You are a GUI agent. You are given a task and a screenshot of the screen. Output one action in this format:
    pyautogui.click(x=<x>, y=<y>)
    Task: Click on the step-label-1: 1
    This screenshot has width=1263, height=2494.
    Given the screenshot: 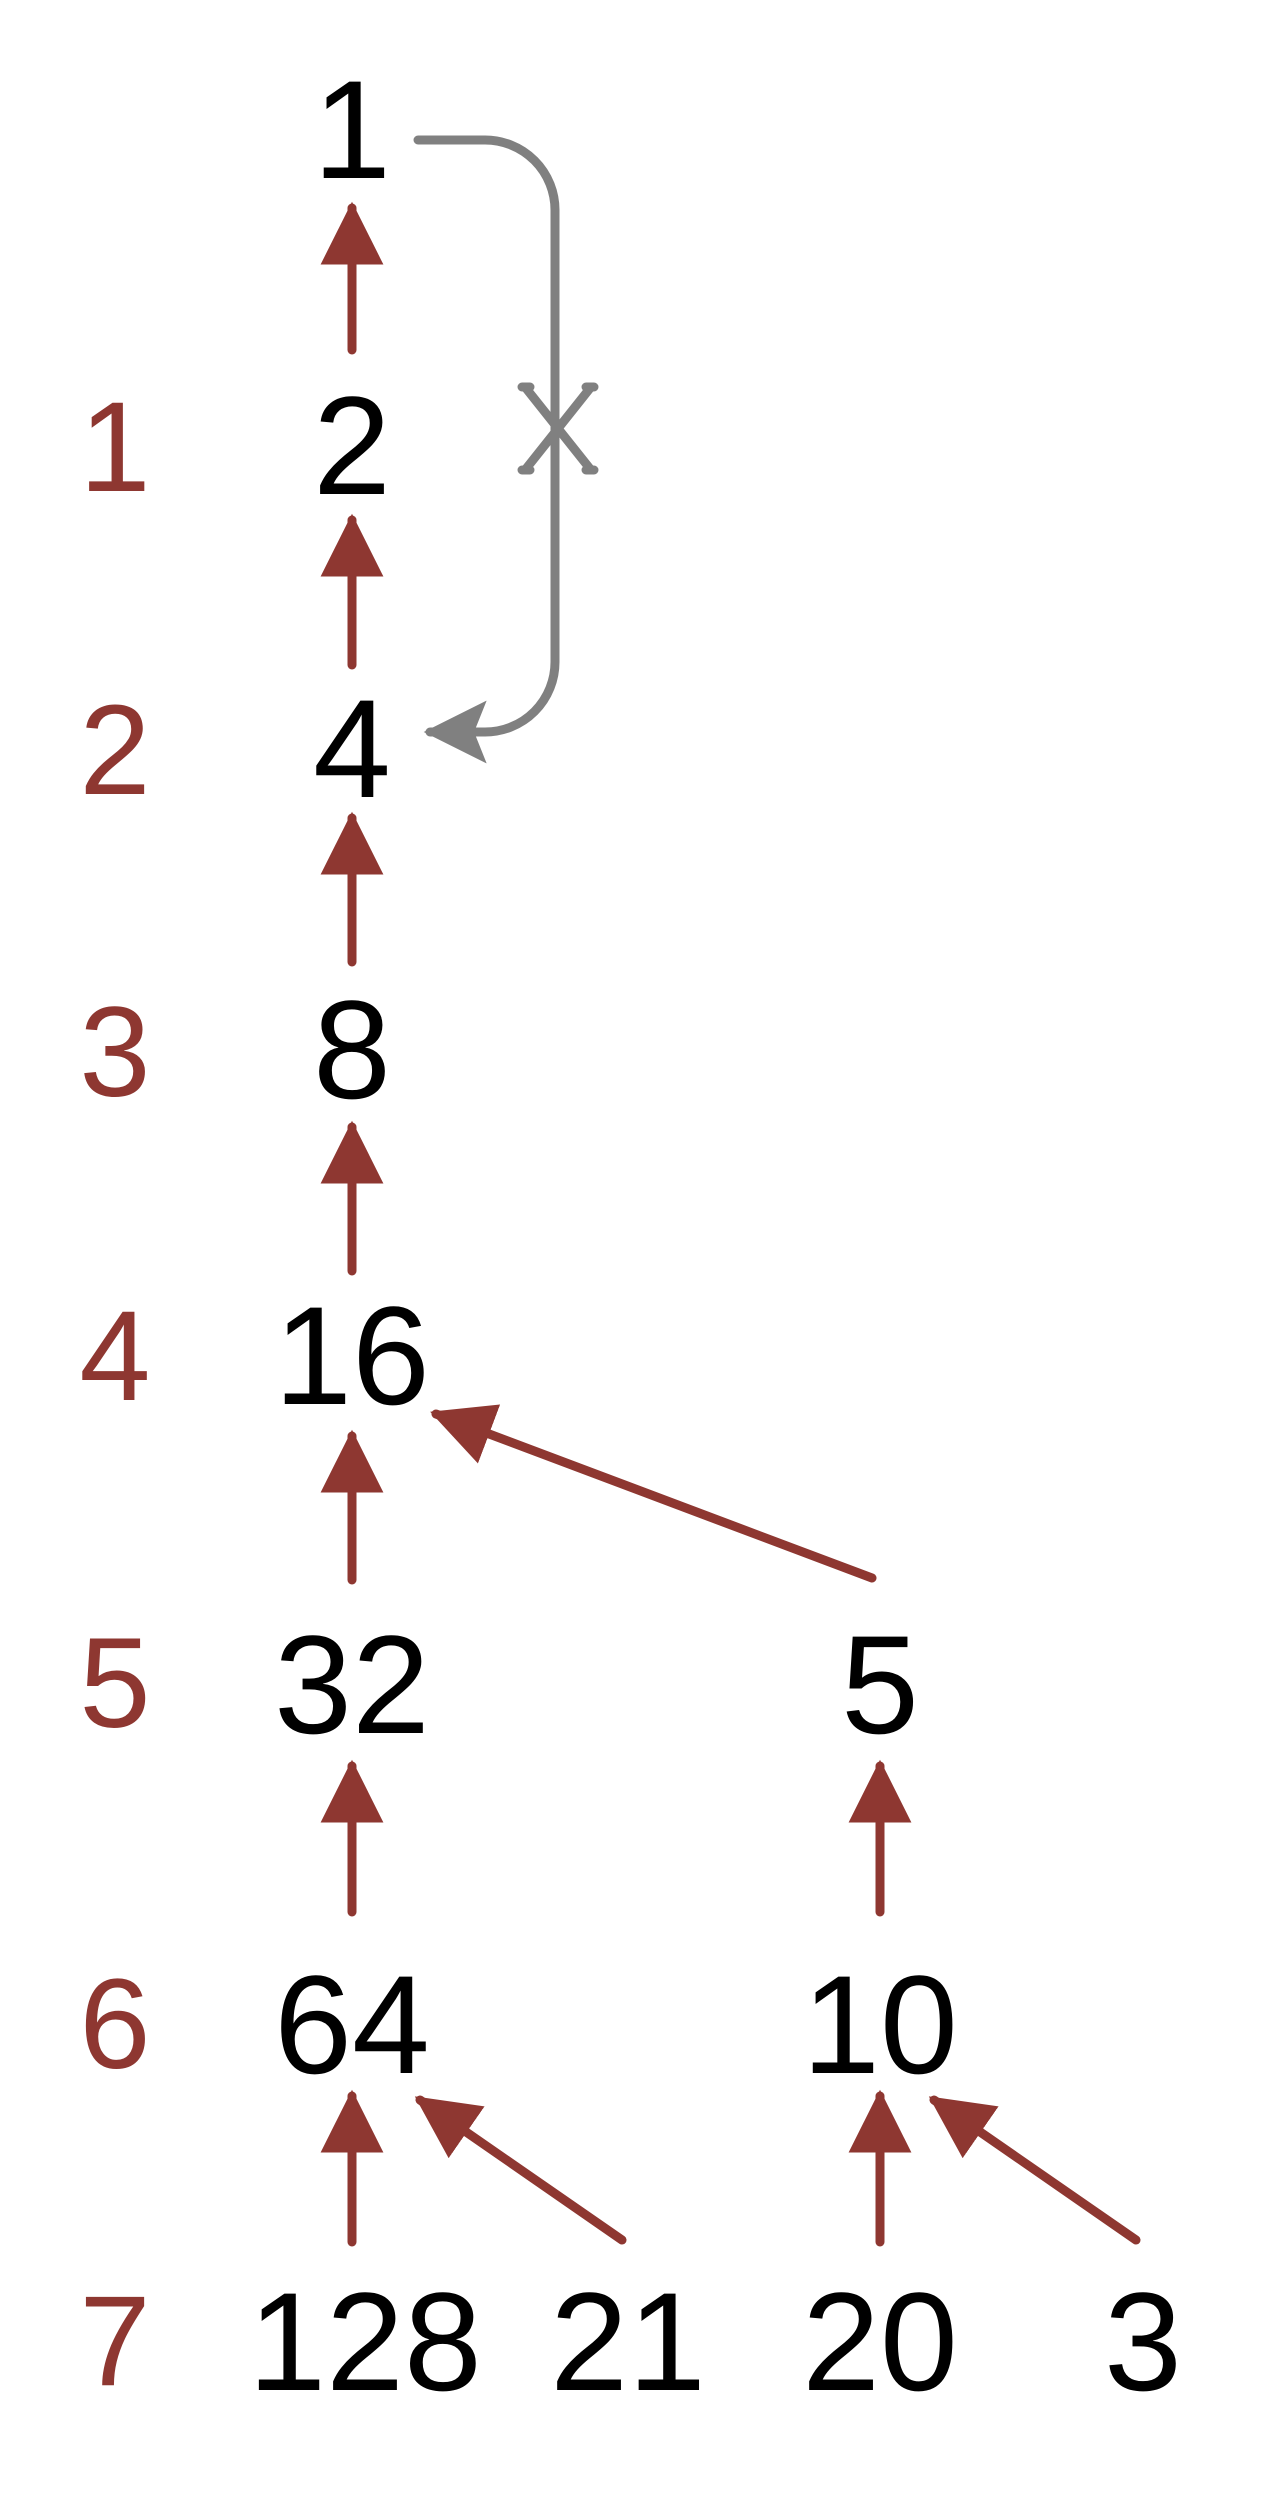 What is the action you would take?
    pyautogui.click(x=114, y=447)
    